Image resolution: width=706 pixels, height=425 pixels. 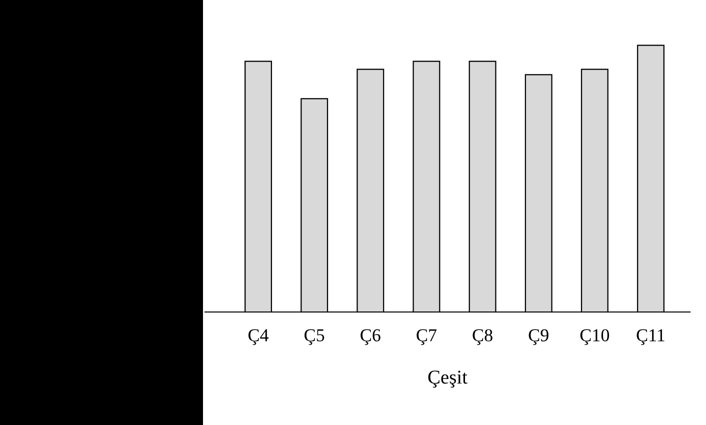 I want to click on x-axis-title: Çeşit, so click(x=448, y=379).